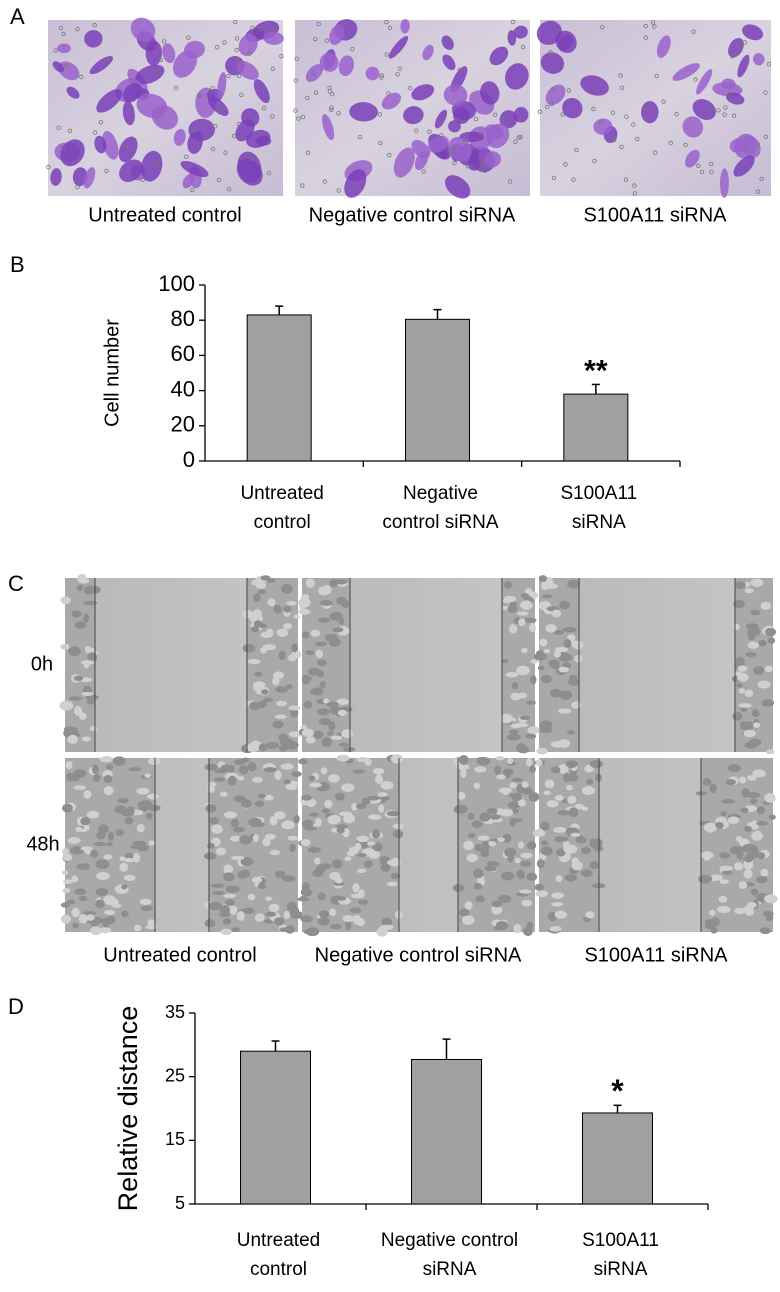  I want to click on caption: Negative control siRNA, so click(418, 955).